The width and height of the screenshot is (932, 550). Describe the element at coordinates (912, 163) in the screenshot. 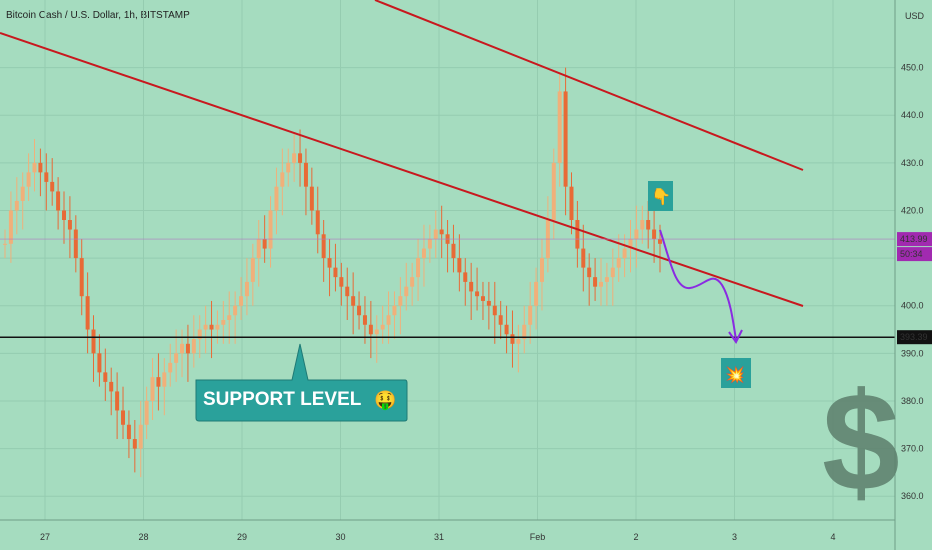

I see `price-tick: 430.0` at that location.